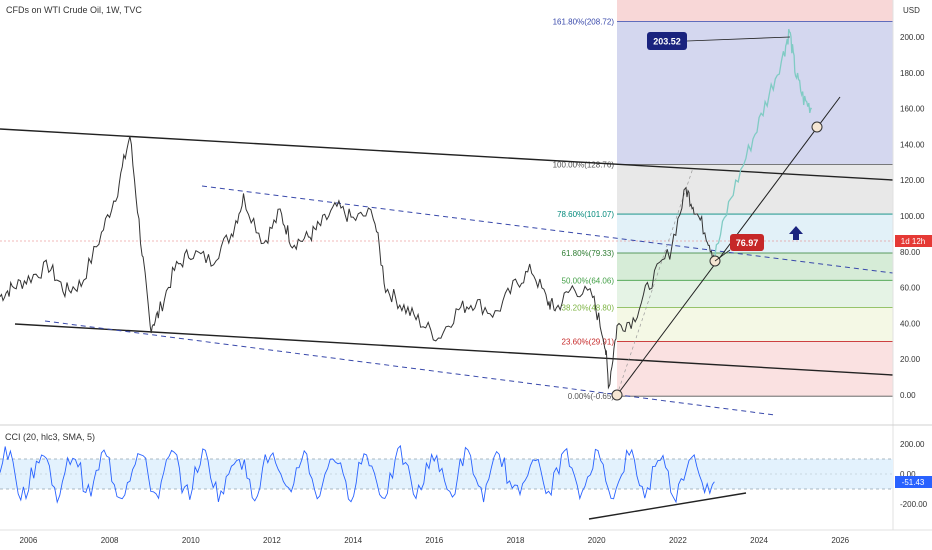  I want to click on cci-tick-label: -200.00, so click(914, 504).